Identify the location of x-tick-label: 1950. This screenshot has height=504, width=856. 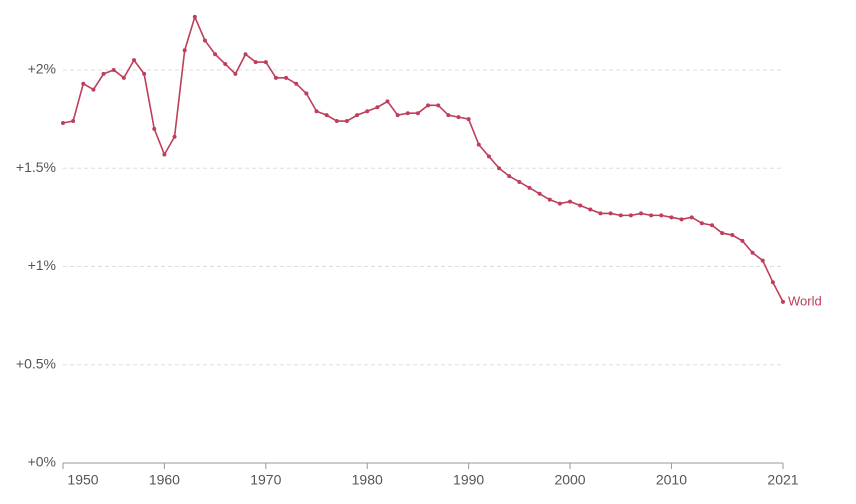
(82, 480).